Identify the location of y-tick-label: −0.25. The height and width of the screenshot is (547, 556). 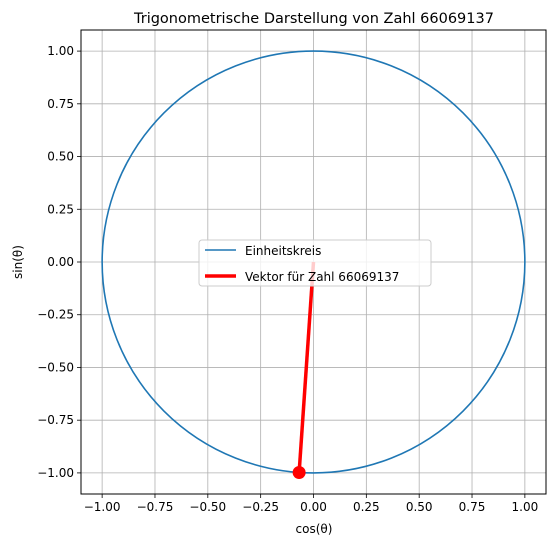
(55, 315).